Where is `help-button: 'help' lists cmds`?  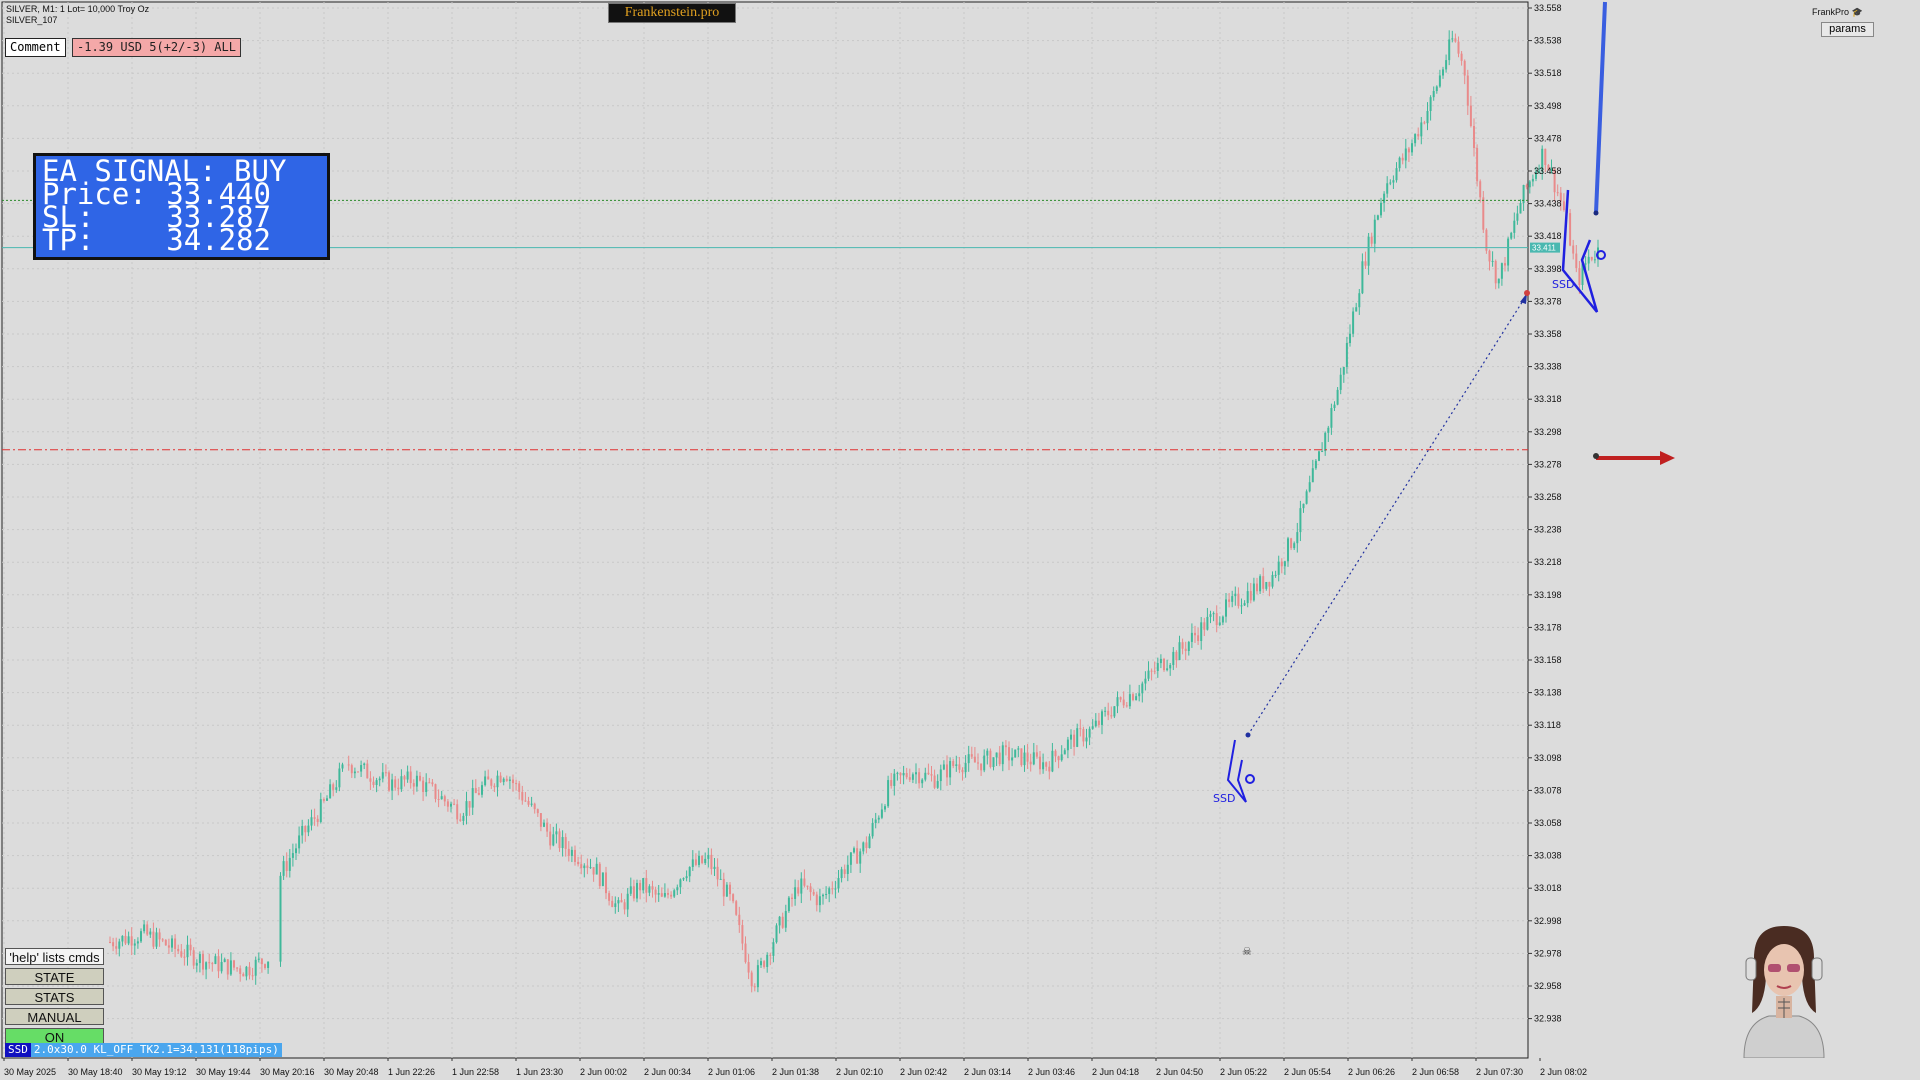 help-button: 'help' lists cmds is located at coordinates (54, 956).